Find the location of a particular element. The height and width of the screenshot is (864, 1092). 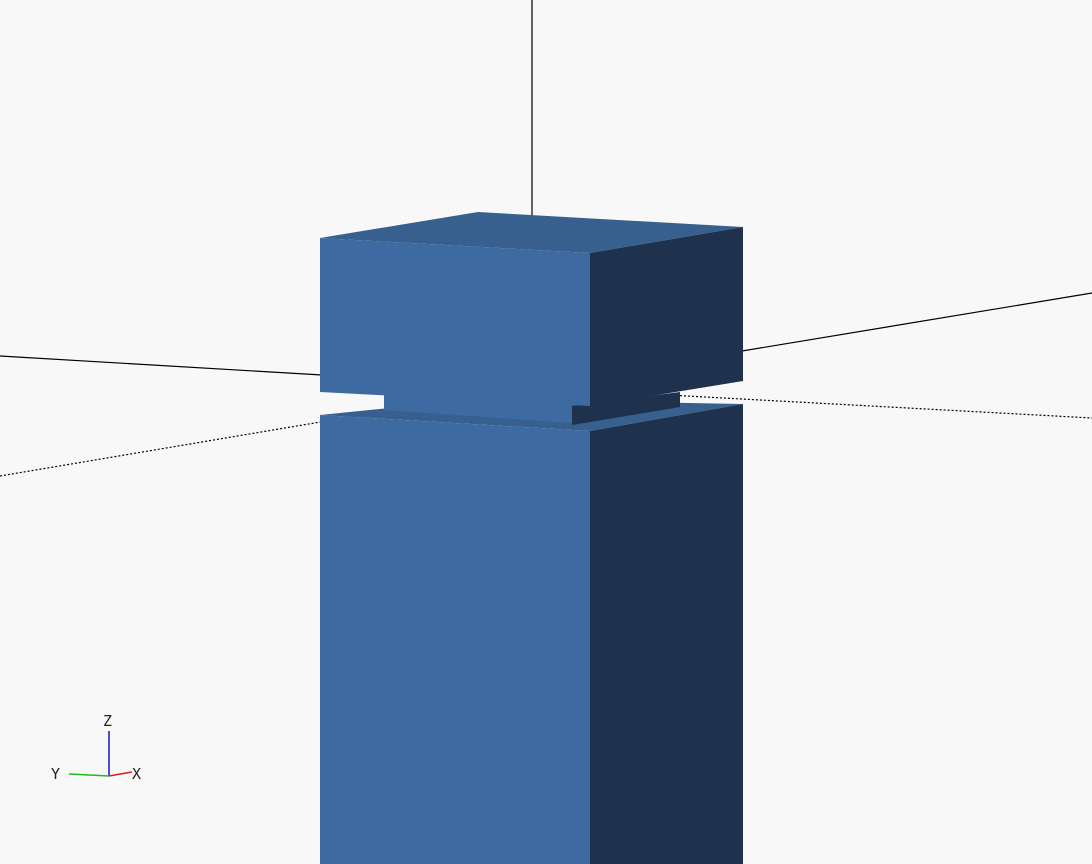

neck-side-face is located at coordinates (626, 408).